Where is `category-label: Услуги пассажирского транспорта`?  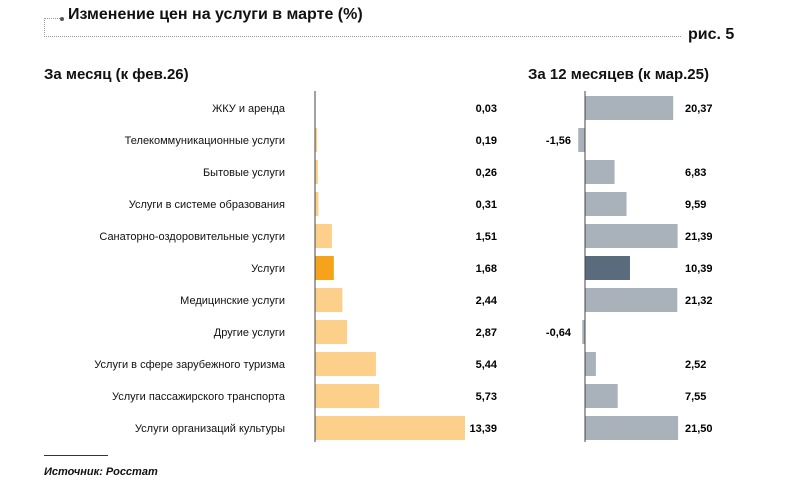 category-label: Услуги пассажирского транспорта is located at coordinates (199, 397).